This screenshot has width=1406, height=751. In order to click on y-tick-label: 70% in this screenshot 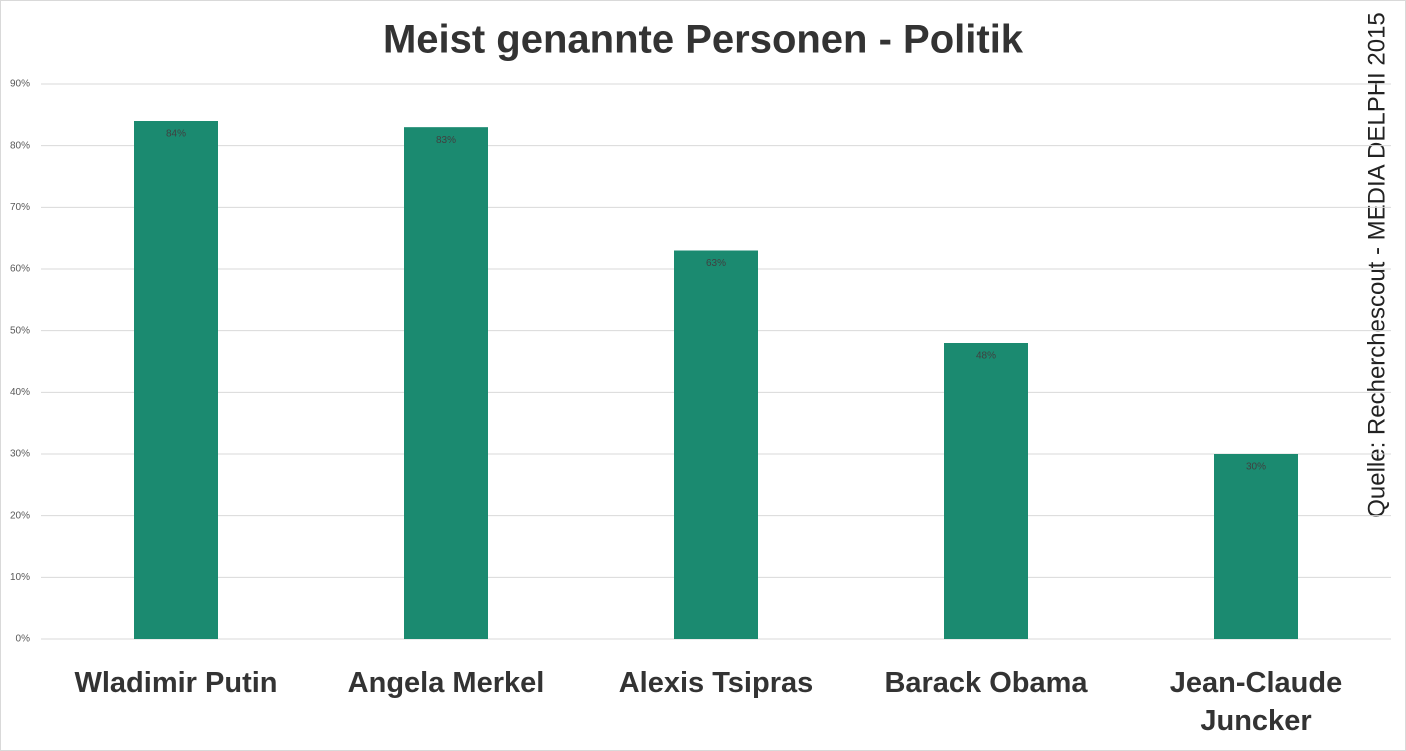, I will do `click(20, 207)`.